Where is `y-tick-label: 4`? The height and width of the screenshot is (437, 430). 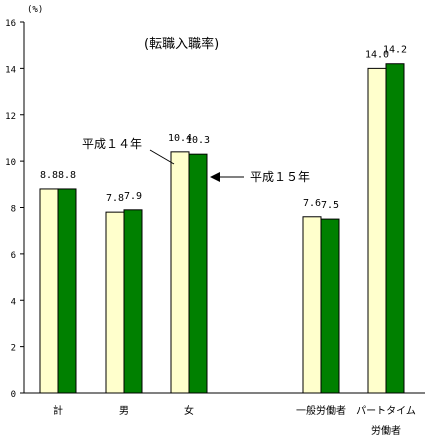
y-tick-label: 4 is located at coordinates (13, 302).